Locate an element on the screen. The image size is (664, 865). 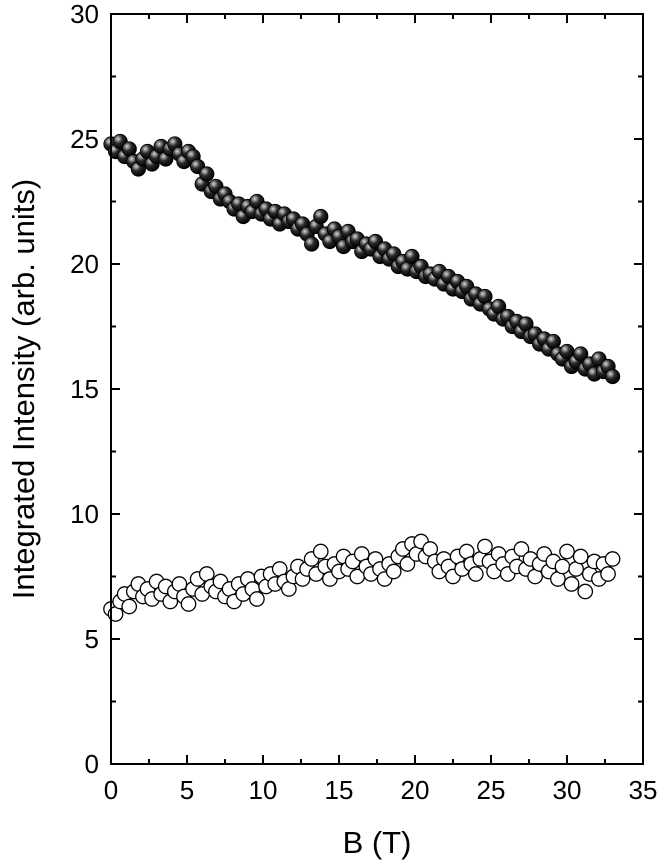
y-tick-label: 0 is located at coordinates (92, 764).